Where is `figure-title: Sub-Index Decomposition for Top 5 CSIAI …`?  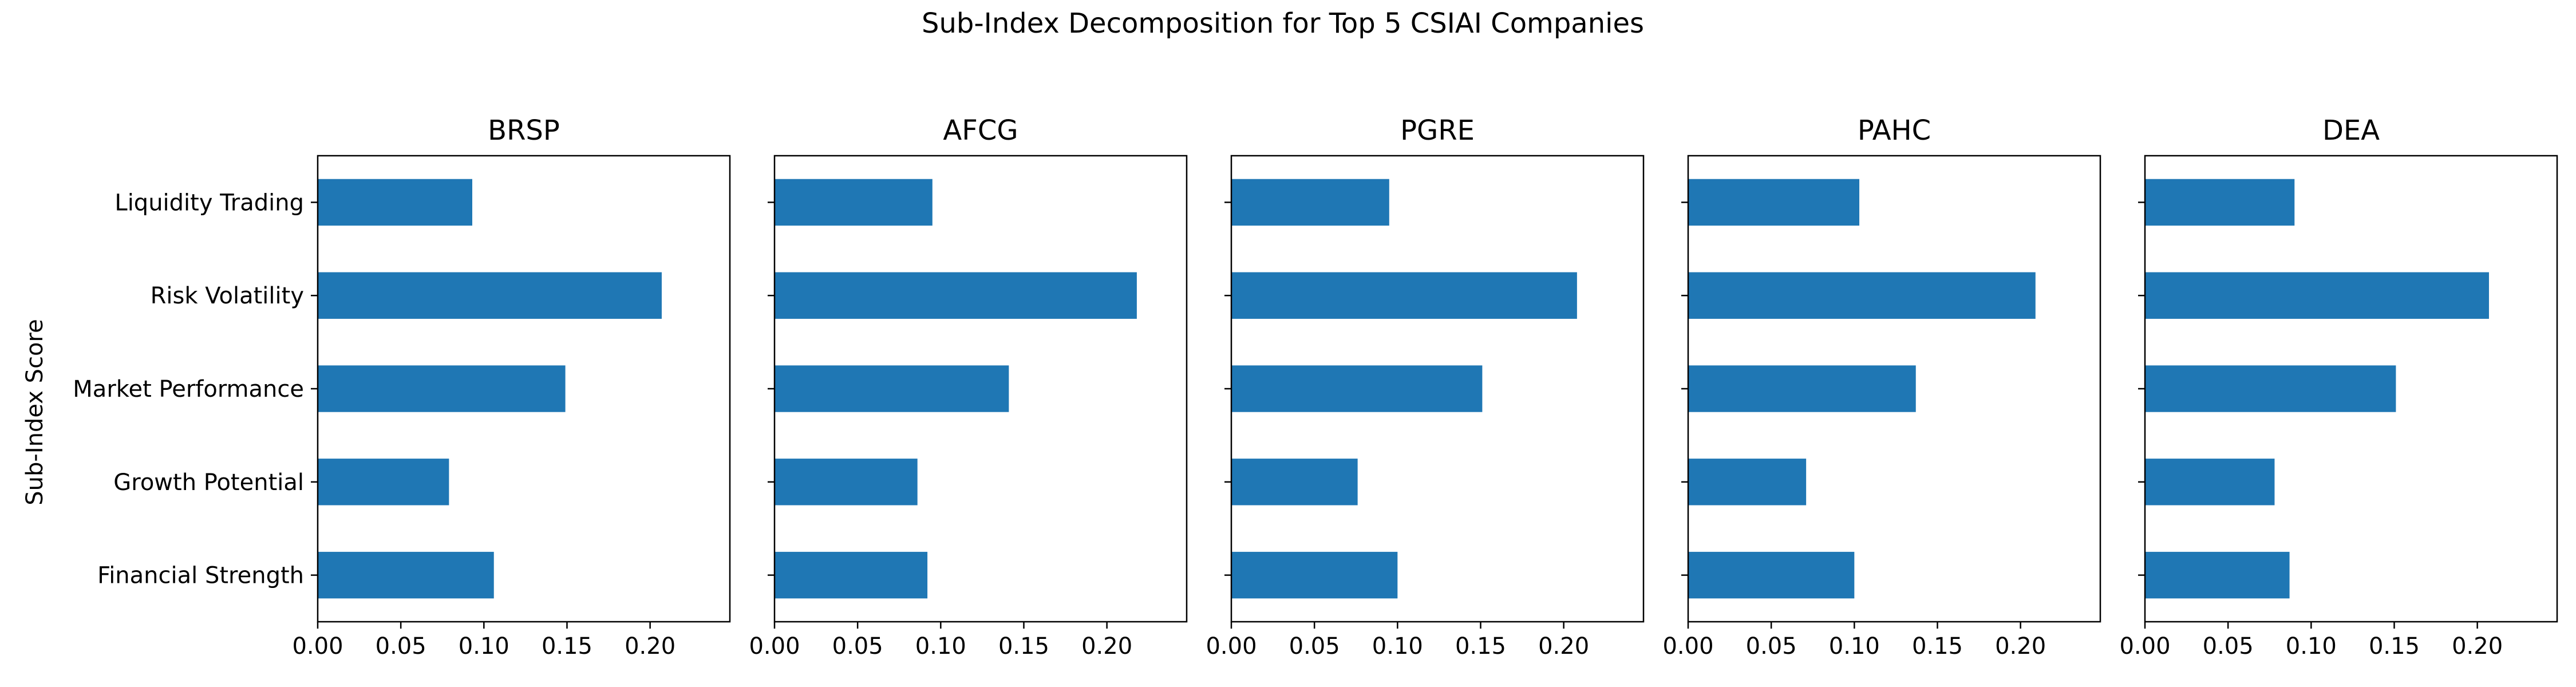 figure-title: Sub-Index Decomposition for Top 5 CSIAI … is located at coordinates (1283, 24).